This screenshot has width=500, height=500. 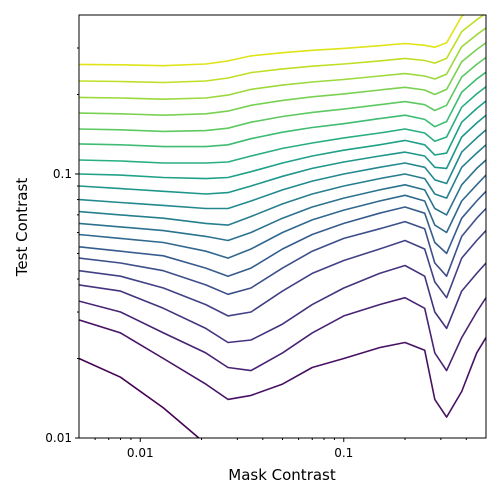 What do you see at coordinates (140, 453) in the screenshot?
I see `x-tick-label: 0.01` at bounding box center [140, 453].